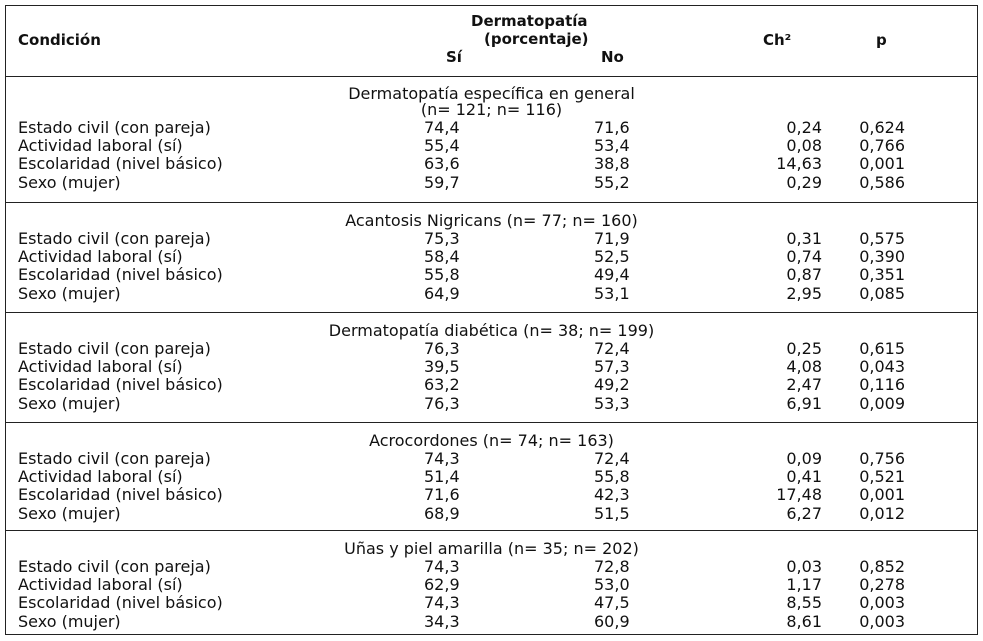  Describe the element at coordinates (882, 458) in the screenshot. I see `cell-p: 0,756` at that location.